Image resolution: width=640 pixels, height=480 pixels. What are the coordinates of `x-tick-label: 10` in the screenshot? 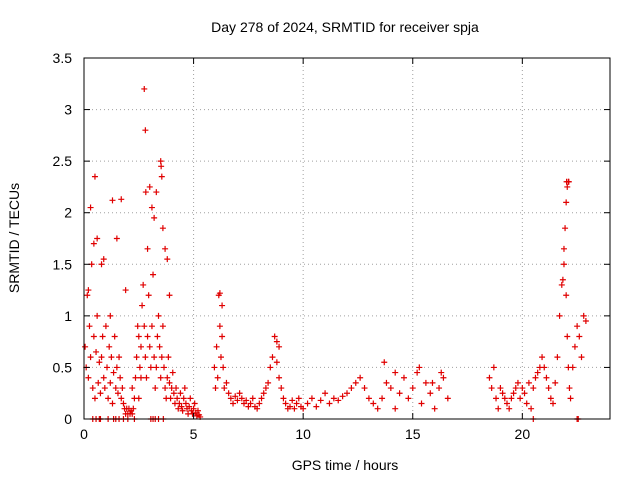 It's located at (303, 434).